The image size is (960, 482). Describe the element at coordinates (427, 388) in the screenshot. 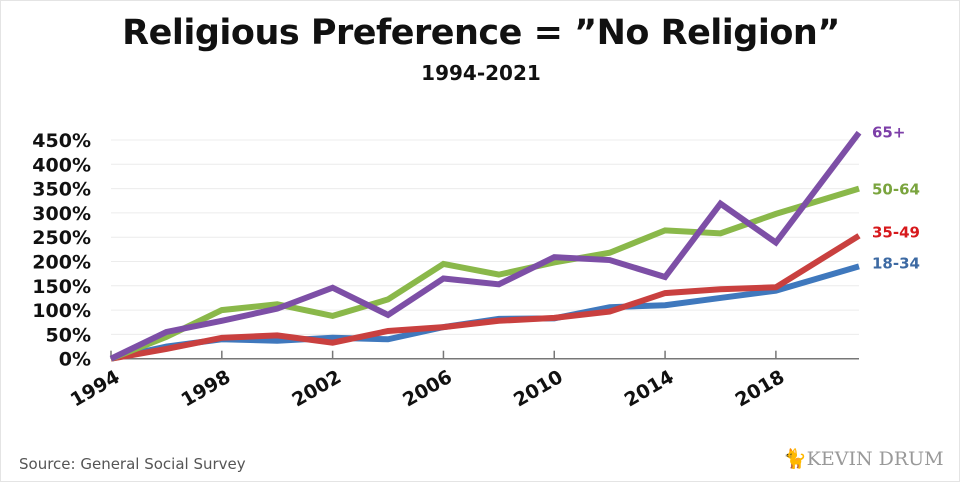

I see `x-tick-label: 2006` at that location.